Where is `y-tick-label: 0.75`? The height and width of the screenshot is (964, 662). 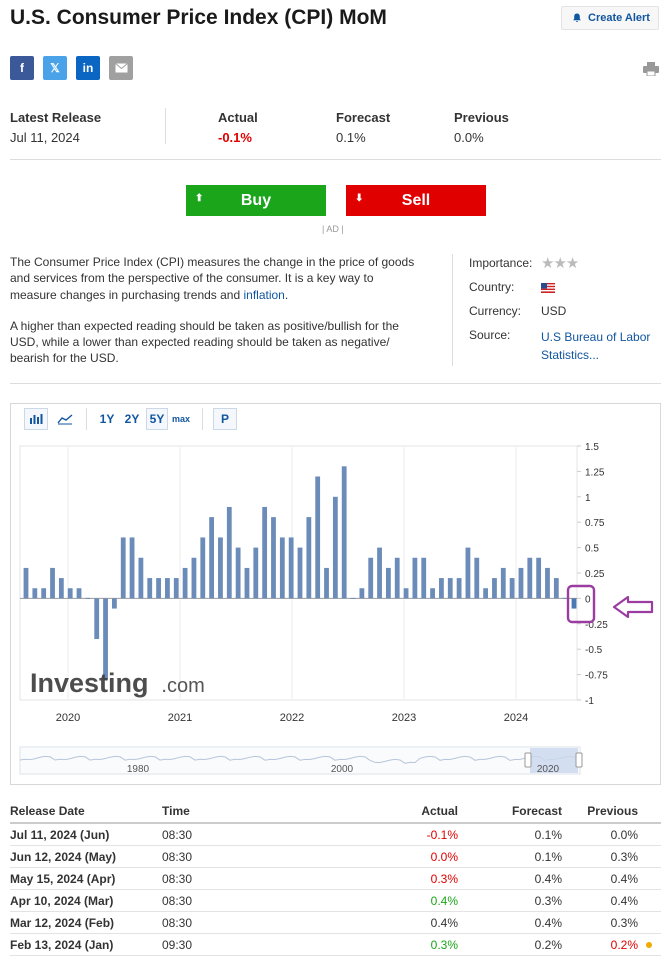
y-tick-label: 0.75 is located at coordinates (595, 523).